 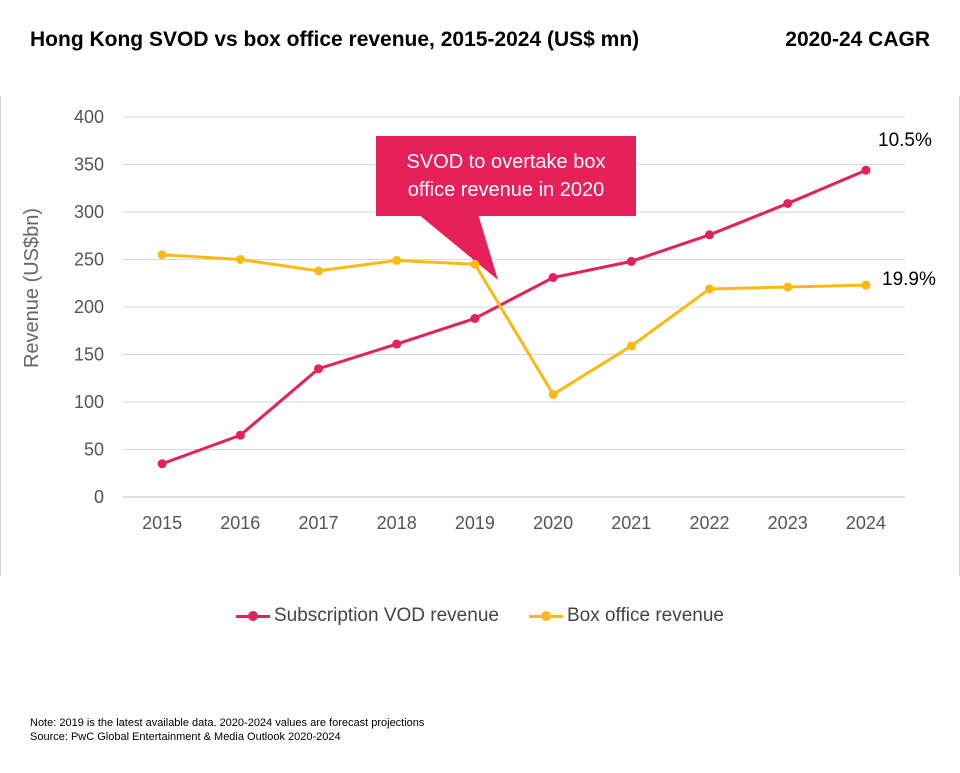 I want to click on legend-label-svod: Subscription VOD revenue, so click(x=386, y=615).